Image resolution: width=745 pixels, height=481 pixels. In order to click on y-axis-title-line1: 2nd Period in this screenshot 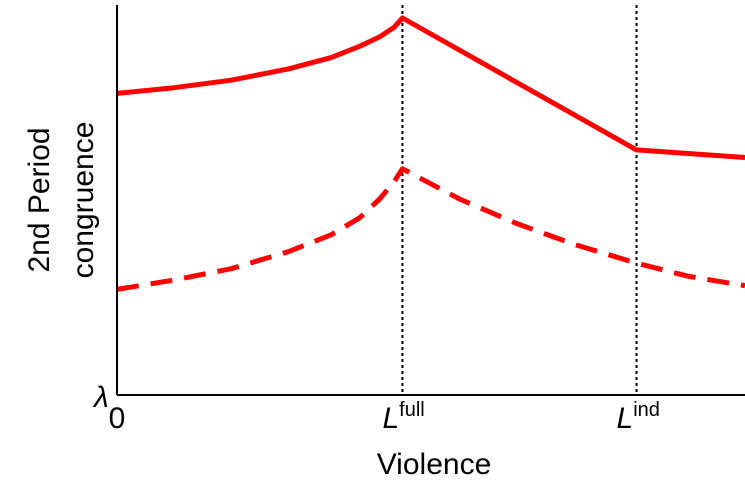, I will do `click(39, 199)`.